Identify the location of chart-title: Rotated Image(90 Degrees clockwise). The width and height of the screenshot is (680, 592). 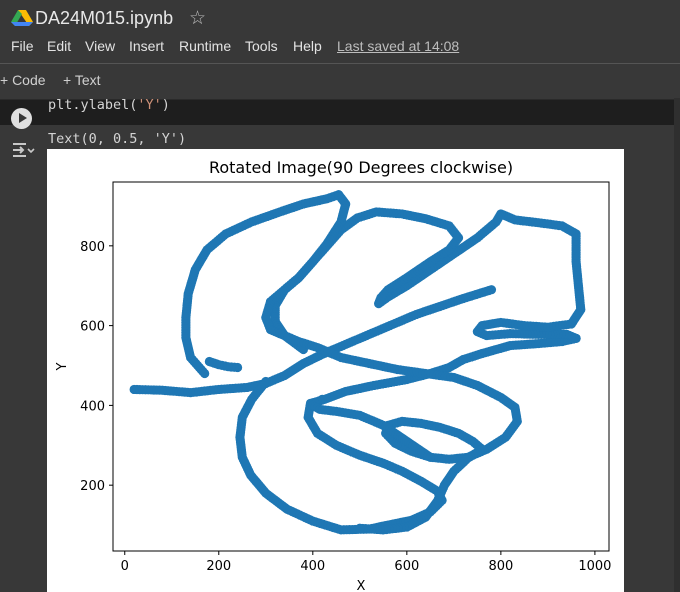
(361, 167).